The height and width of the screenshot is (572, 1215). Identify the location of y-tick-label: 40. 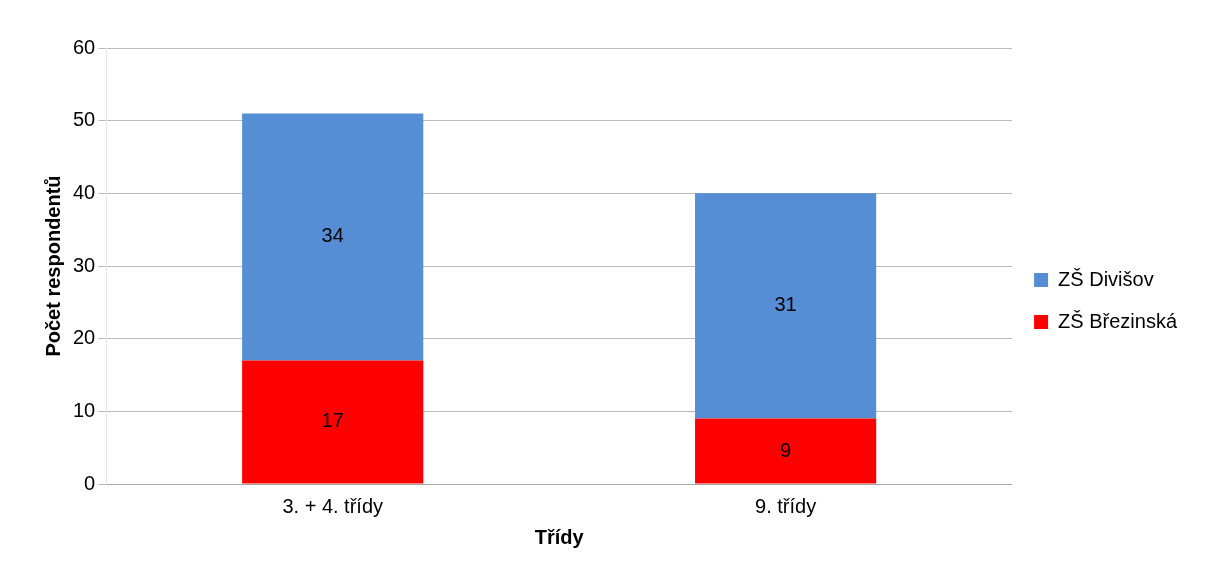
(84, 191).